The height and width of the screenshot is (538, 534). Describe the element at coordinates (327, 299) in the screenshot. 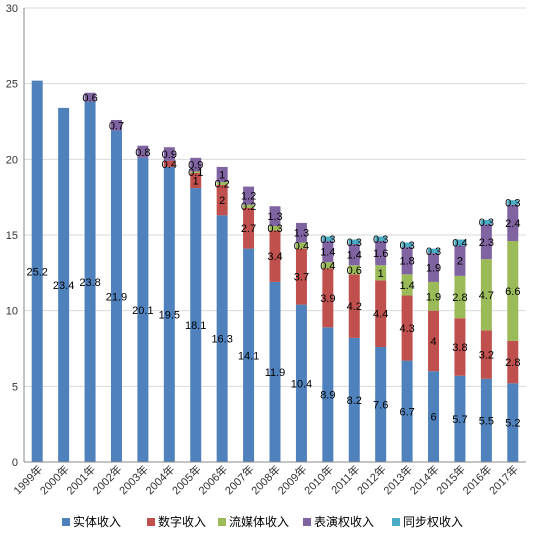

I see `data-label: 3.9` at that location.